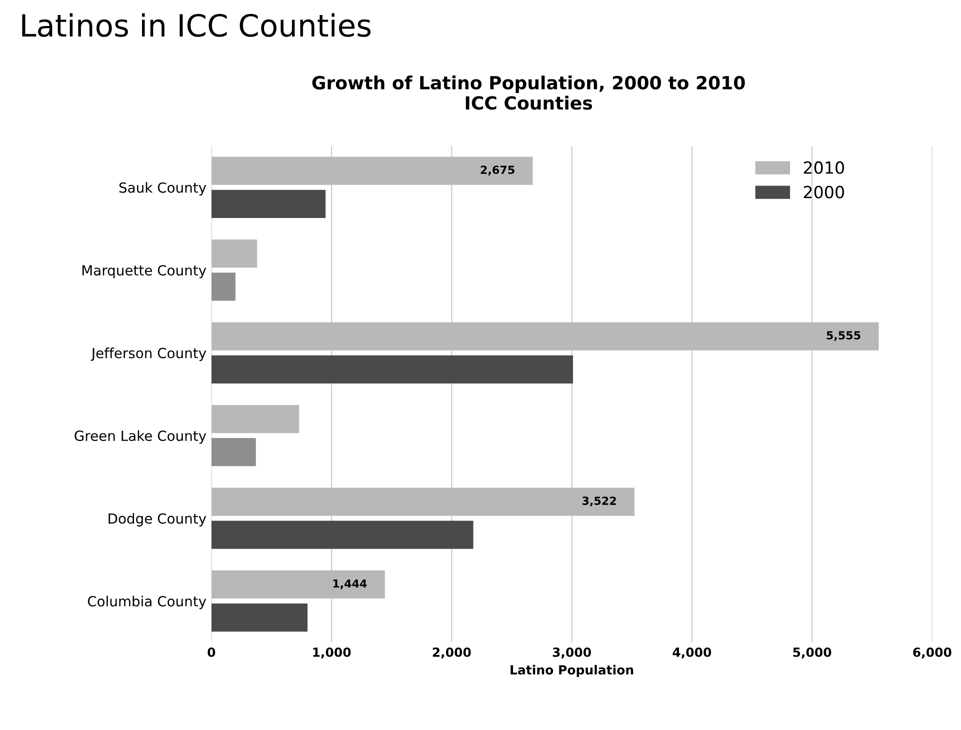  Describe the element at coordinates (497, 171) in the screenshot. I see `data-label: 2,675` at that location.